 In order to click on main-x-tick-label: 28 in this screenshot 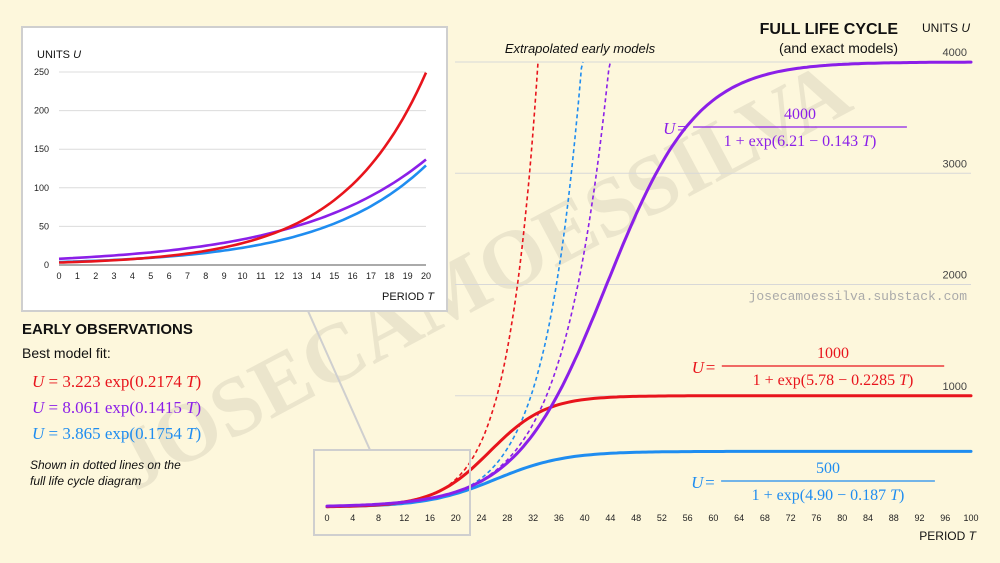, I will do `click(507, 518)`.